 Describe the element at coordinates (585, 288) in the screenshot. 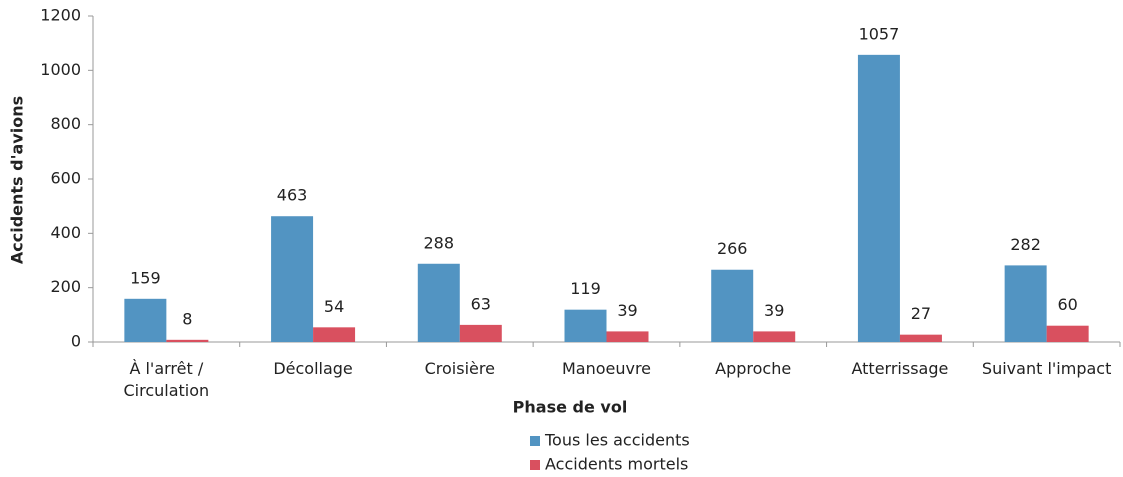

I see `value-label: 119` at that location.